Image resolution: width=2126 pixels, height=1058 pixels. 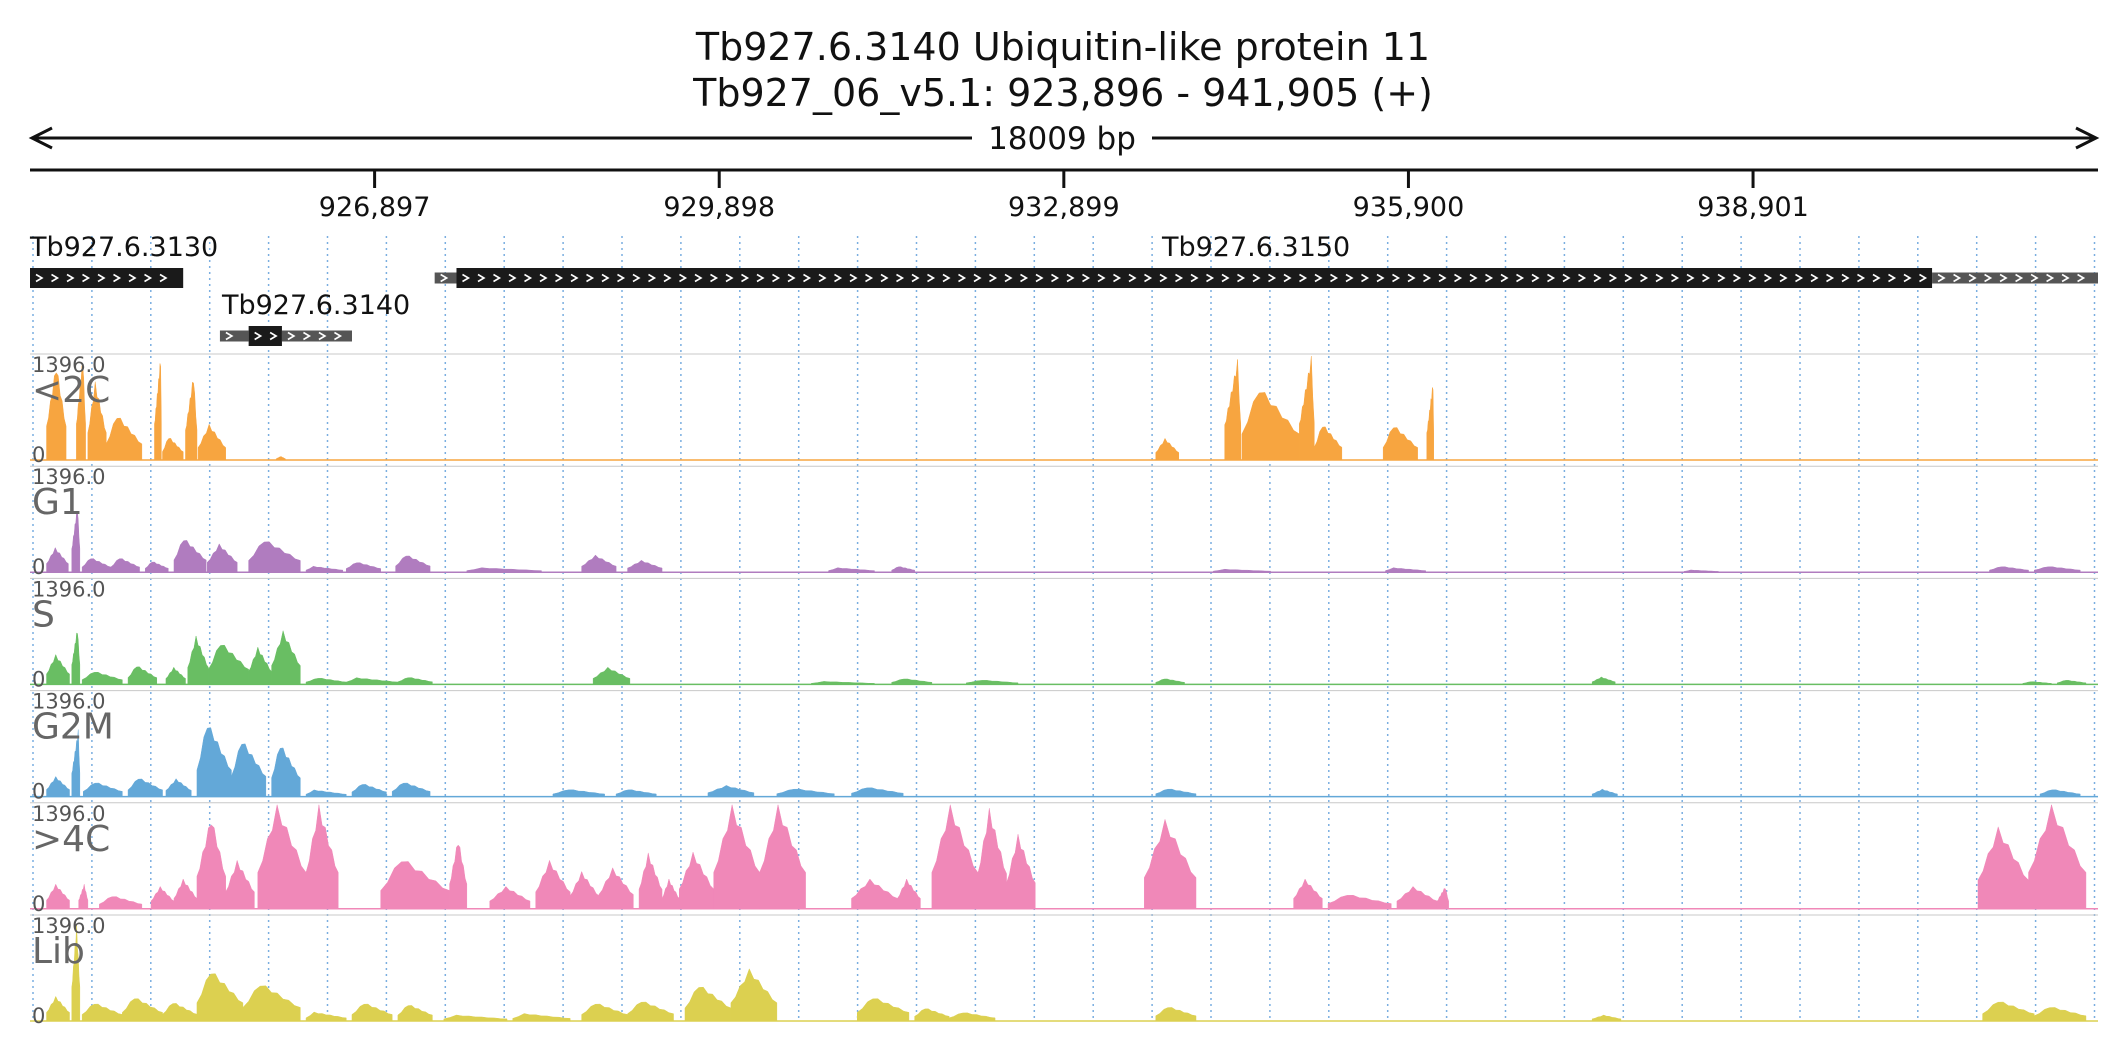 What do you see at coordinates (40, 138) in the screenshot?
I see `span-arrow-left` at bounding box center [40, 138].